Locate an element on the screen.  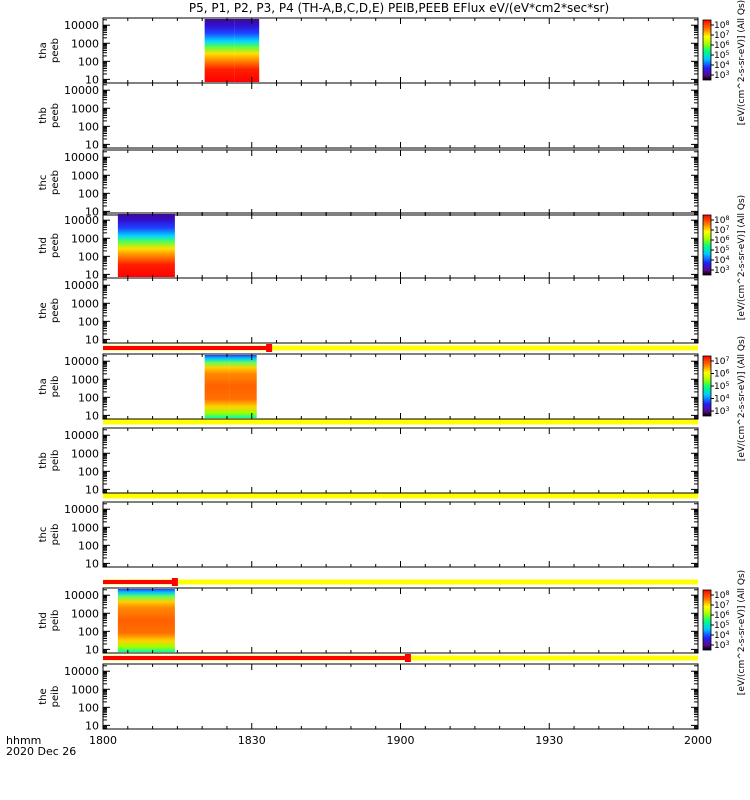
x-tick-label: 1900 is located at coordinates (401, 740).